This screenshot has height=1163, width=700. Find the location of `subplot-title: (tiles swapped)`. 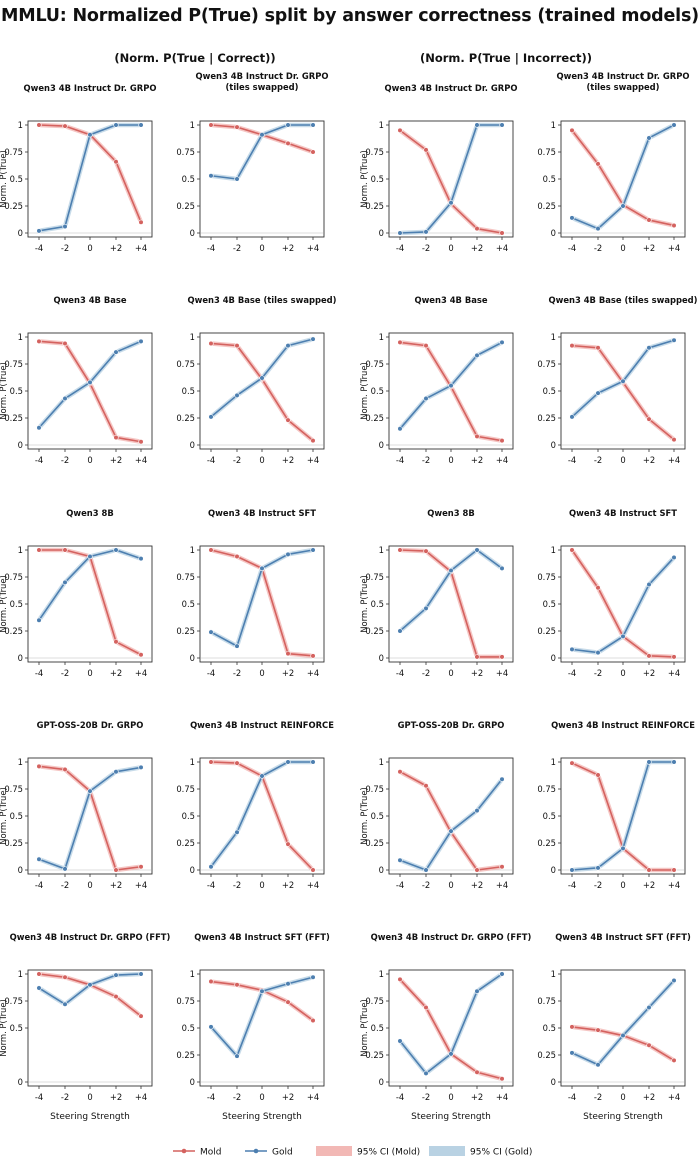

subplot-title: (tiles swapped) is located at coordinates (622, 87).